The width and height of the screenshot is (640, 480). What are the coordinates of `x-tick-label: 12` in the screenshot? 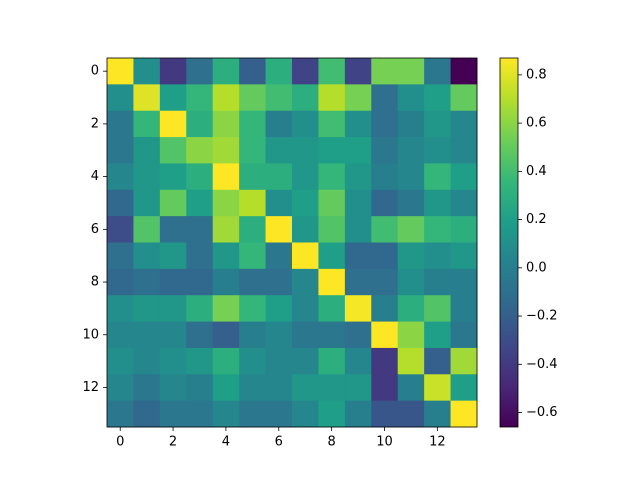 It's located at (437, 442).